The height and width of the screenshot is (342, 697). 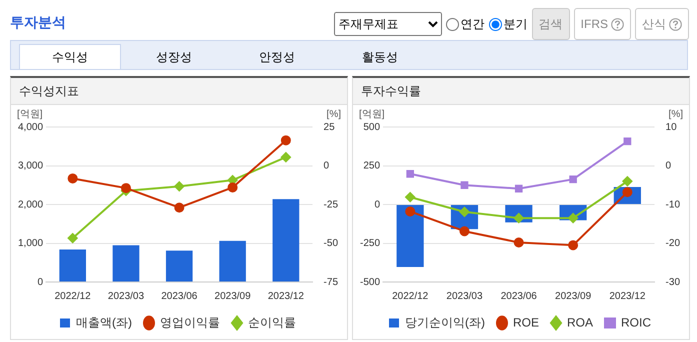 I want to click on y-tick-label: 4,000, so click(x=31, y=127).